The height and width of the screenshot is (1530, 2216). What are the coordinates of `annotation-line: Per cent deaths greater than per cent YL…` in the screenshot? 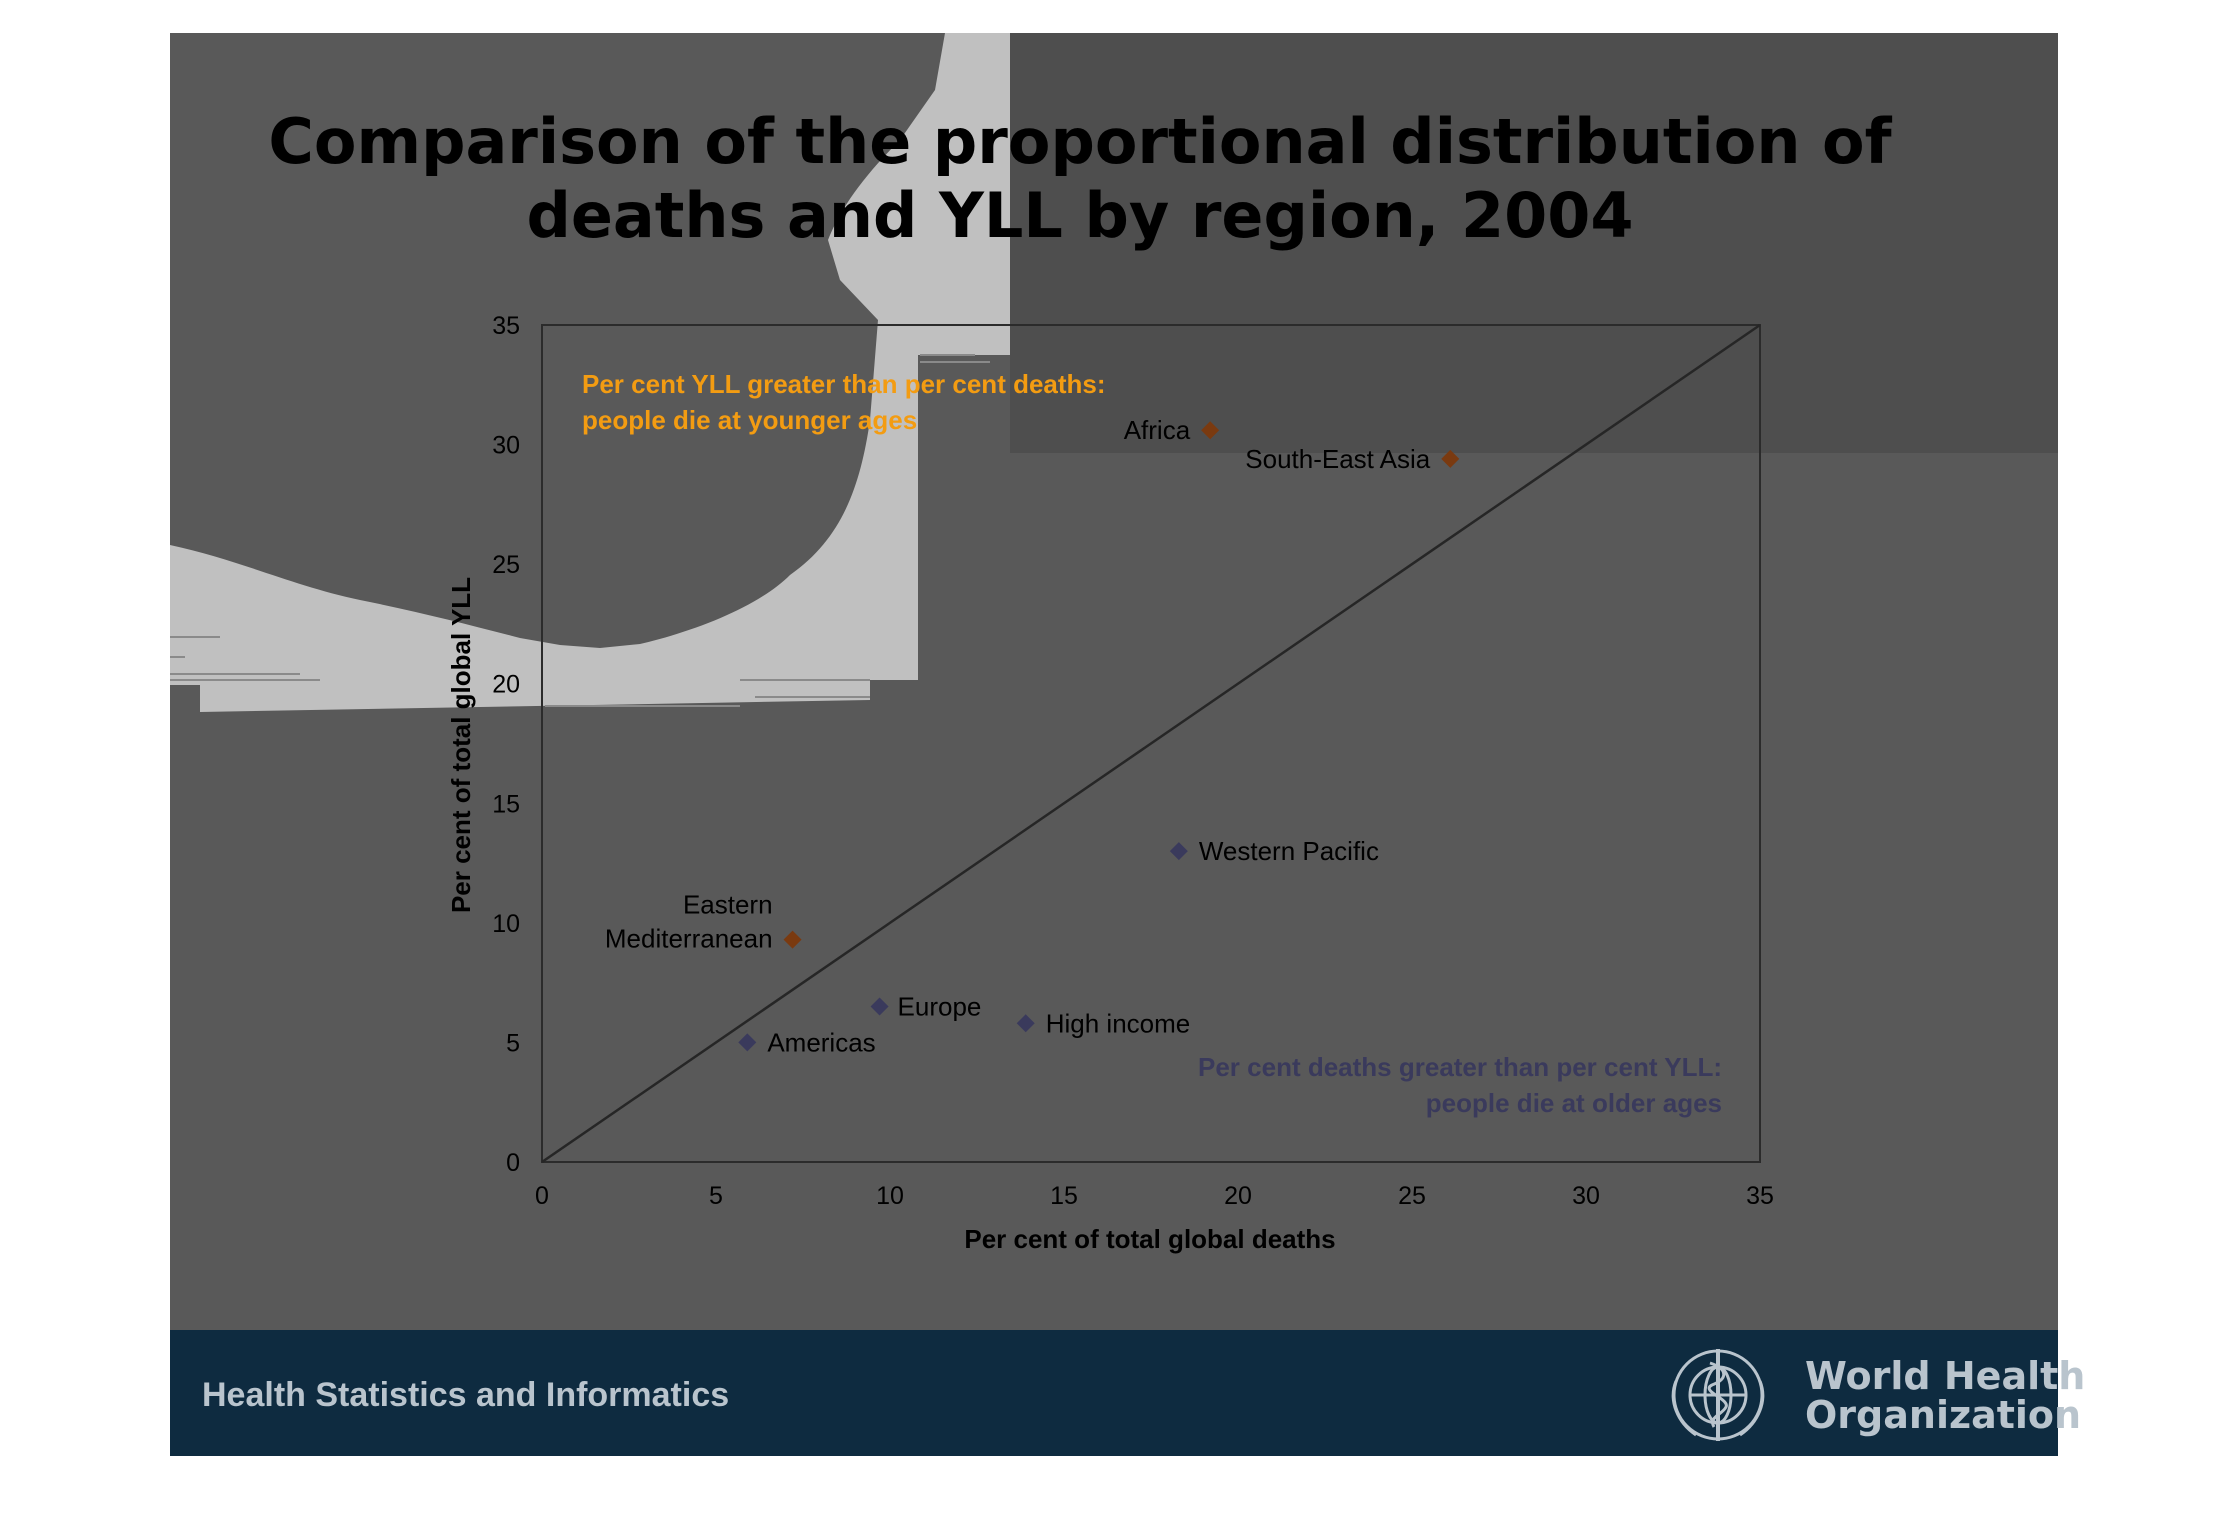 It's located at (1460, 1067).